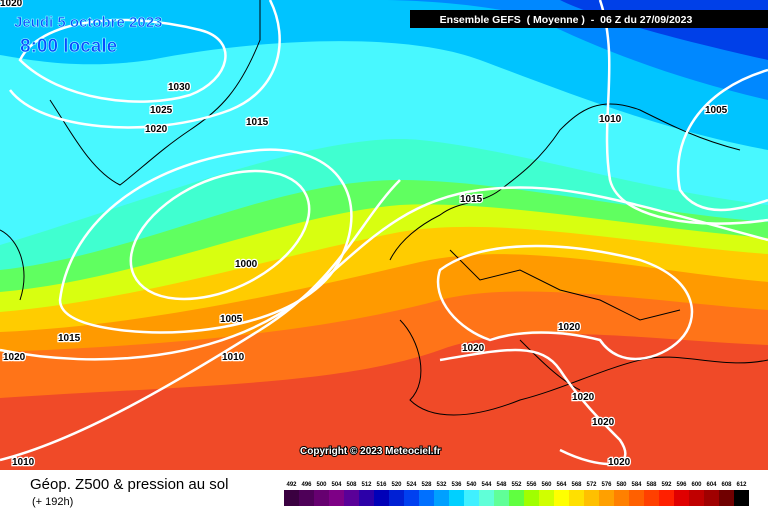 The height and width of the screenshot is (512, 768). What do you see at coordinates (411, 485) in the screenshot?
I see `scale-label: 524` at bounding box center [411, 485].